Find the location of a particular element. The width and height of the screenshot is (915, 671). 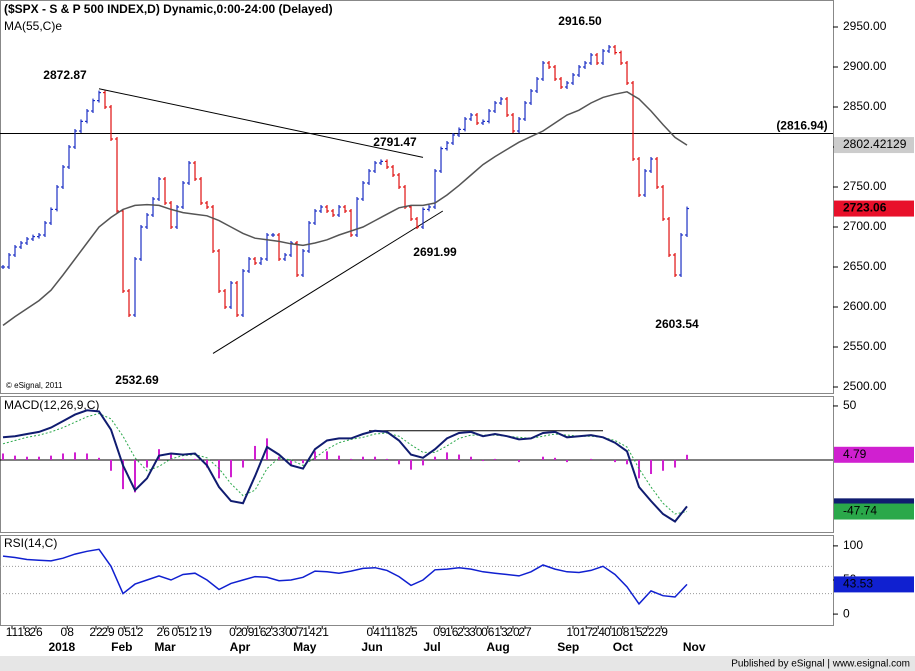

price-annotation: 2691.99 is located at coordinates (435, 252).